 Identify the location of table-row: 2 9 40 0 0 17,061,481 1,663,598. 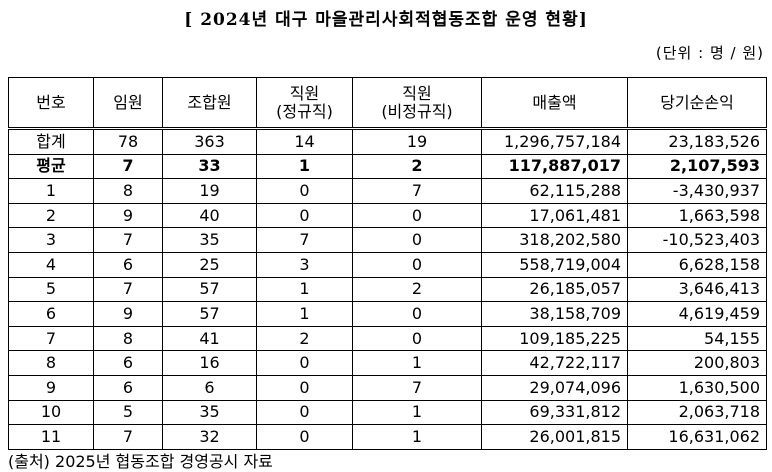
(387, 215).